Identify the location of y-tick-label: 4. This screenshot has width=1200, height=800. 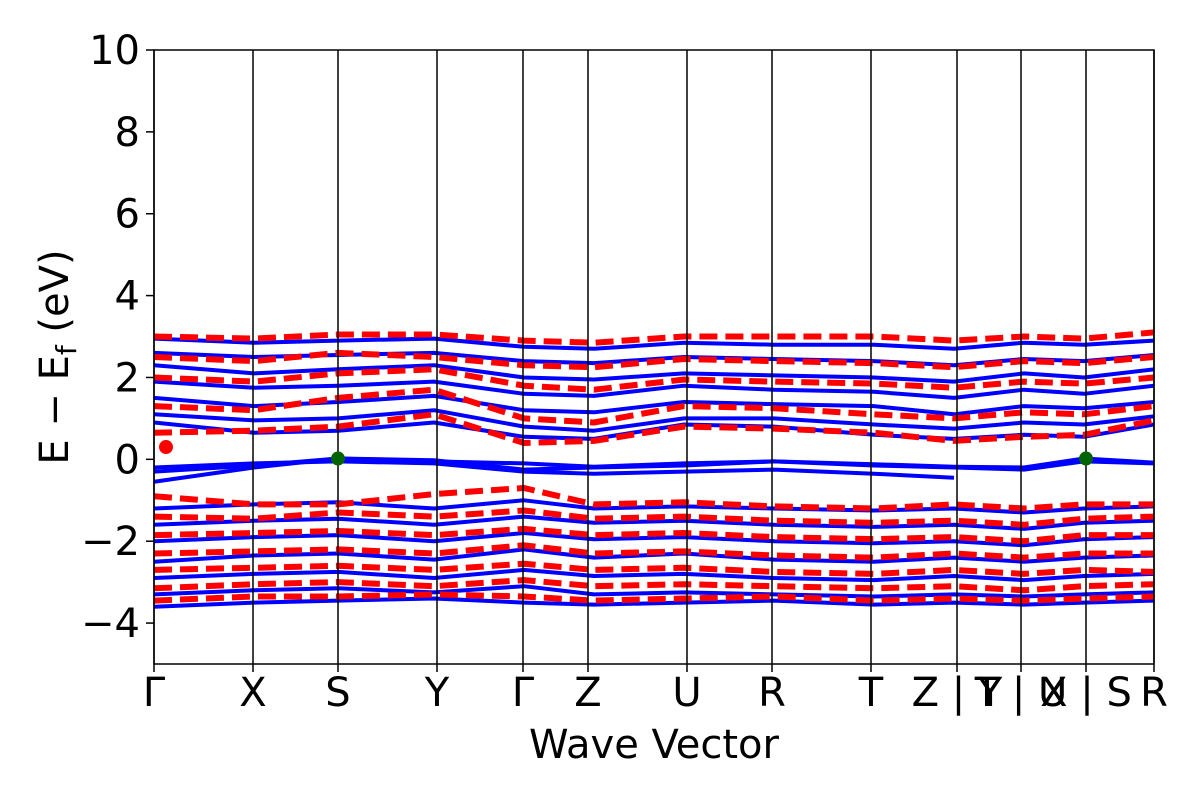
(127, 297).